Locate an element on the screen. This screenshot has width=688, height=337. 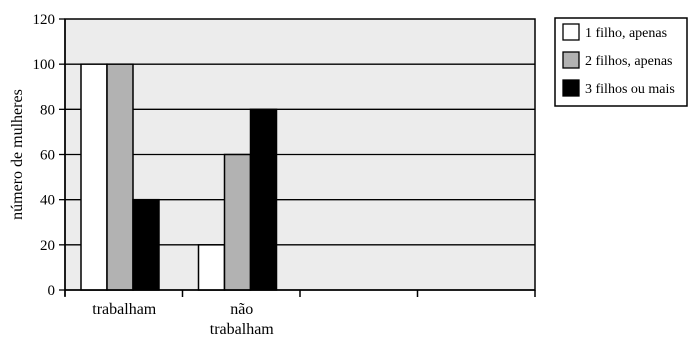
x-category-label: não is located at coordinates (241, 309).